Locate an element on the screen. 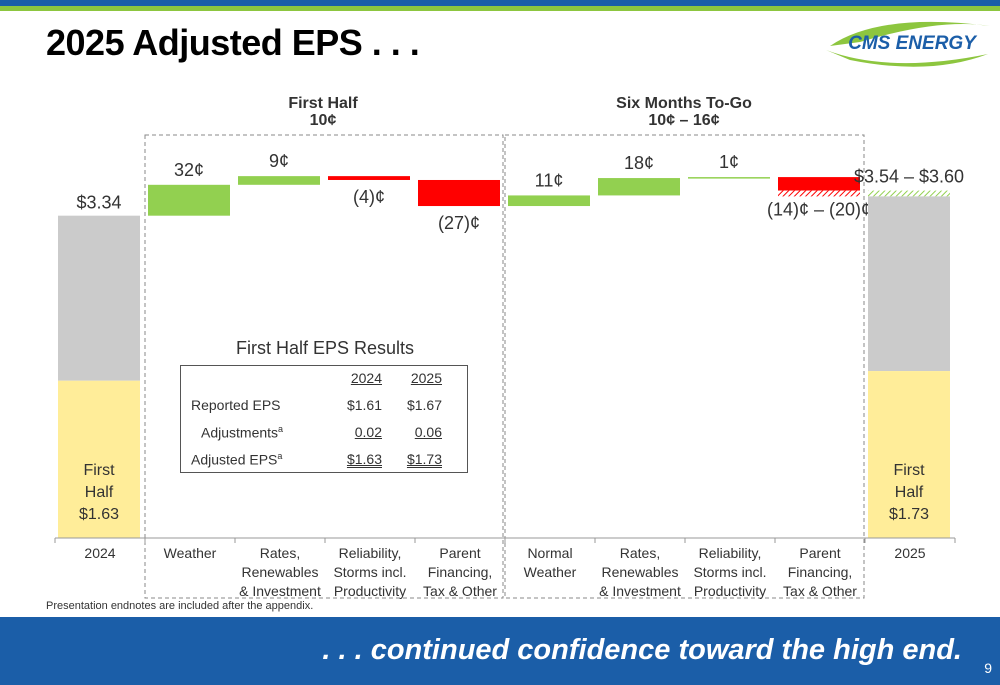  bar-value-label: $3.34 is located at coordinates (98, 203).